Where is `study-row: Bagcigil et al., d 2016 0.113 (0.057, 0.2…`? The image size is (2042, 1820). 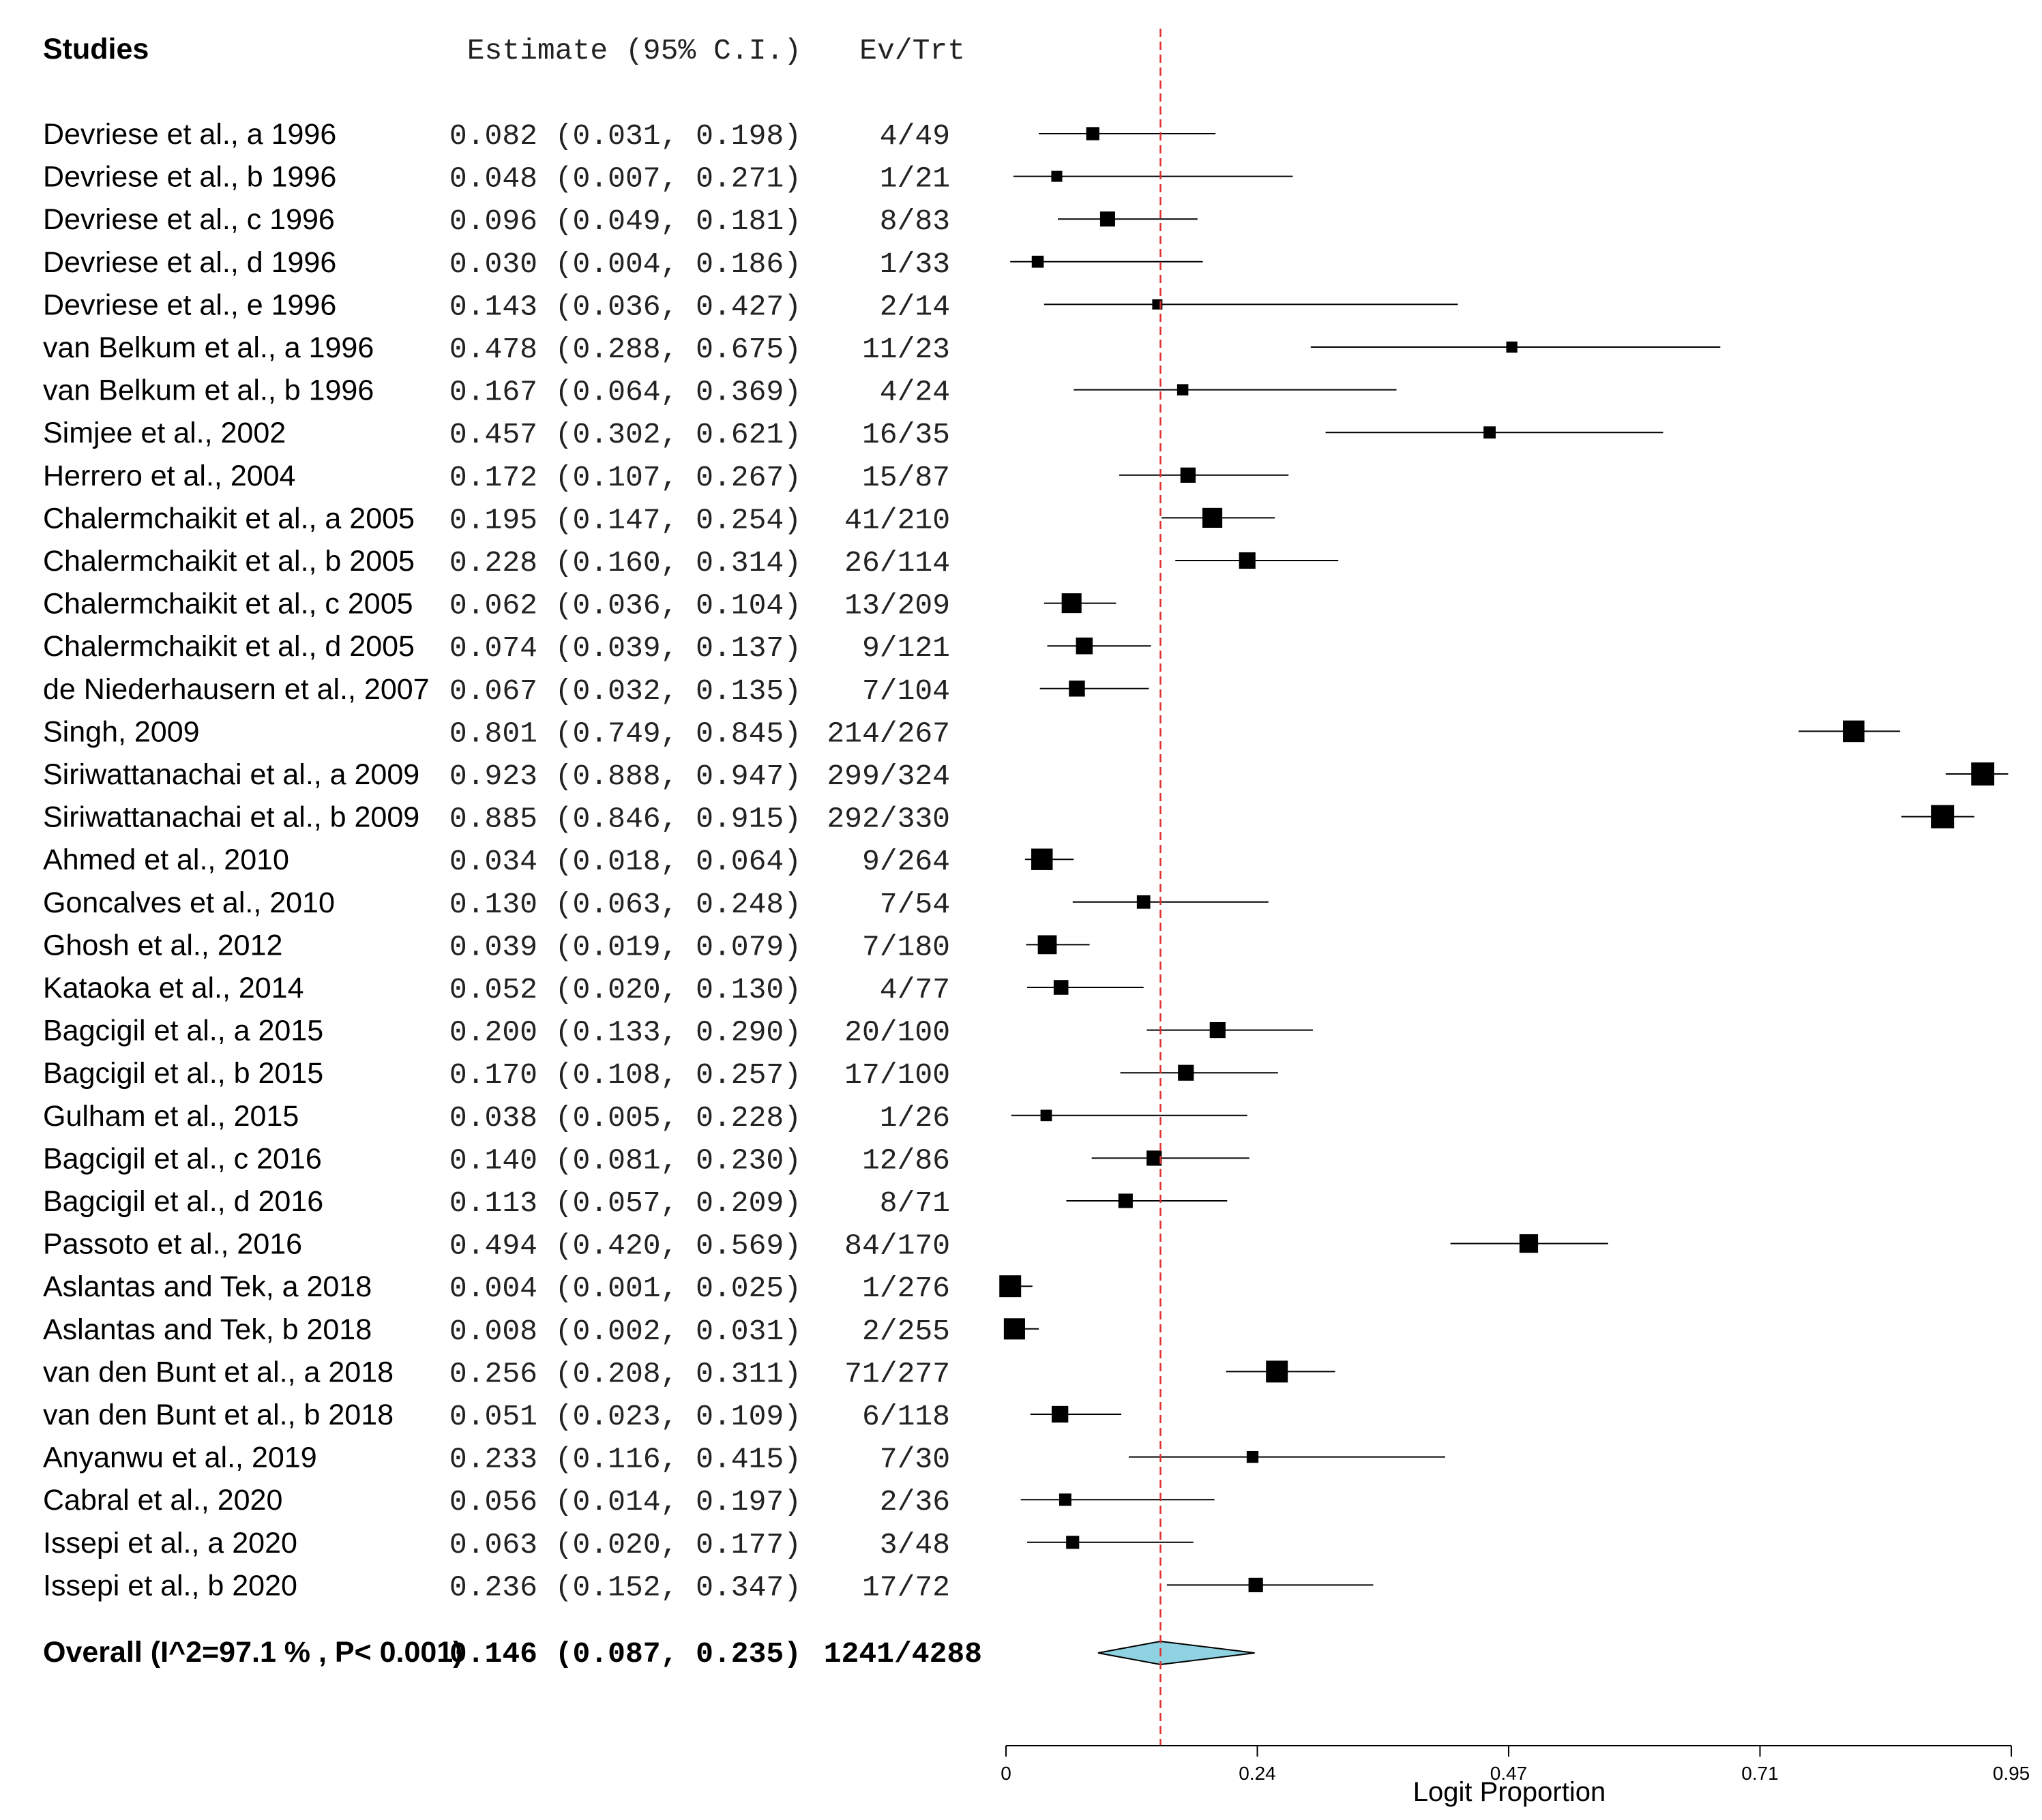 study-row: Bagcigil et al., d 2016 0.113 (0.057, 0.2… is located at coordinates (635, 1202).